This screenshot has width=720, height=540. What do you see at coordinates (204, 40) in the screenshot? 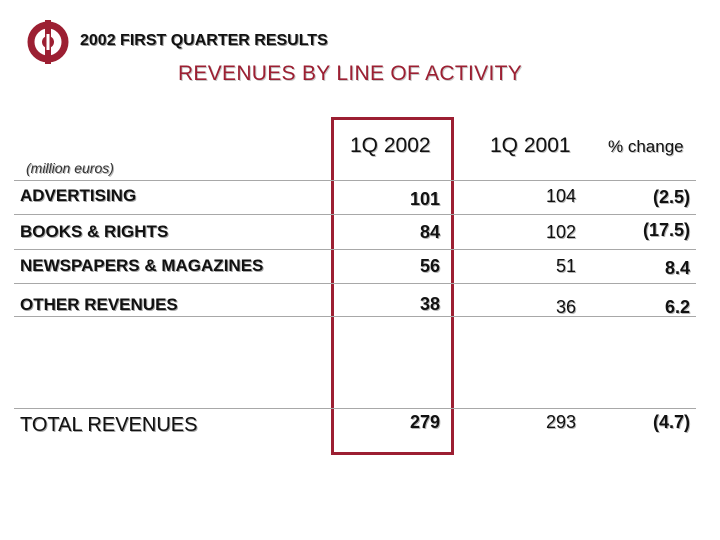
I see `page-header-title: 2002 FIRST QUARTER RESULTS` at bounding box center [204, 40].